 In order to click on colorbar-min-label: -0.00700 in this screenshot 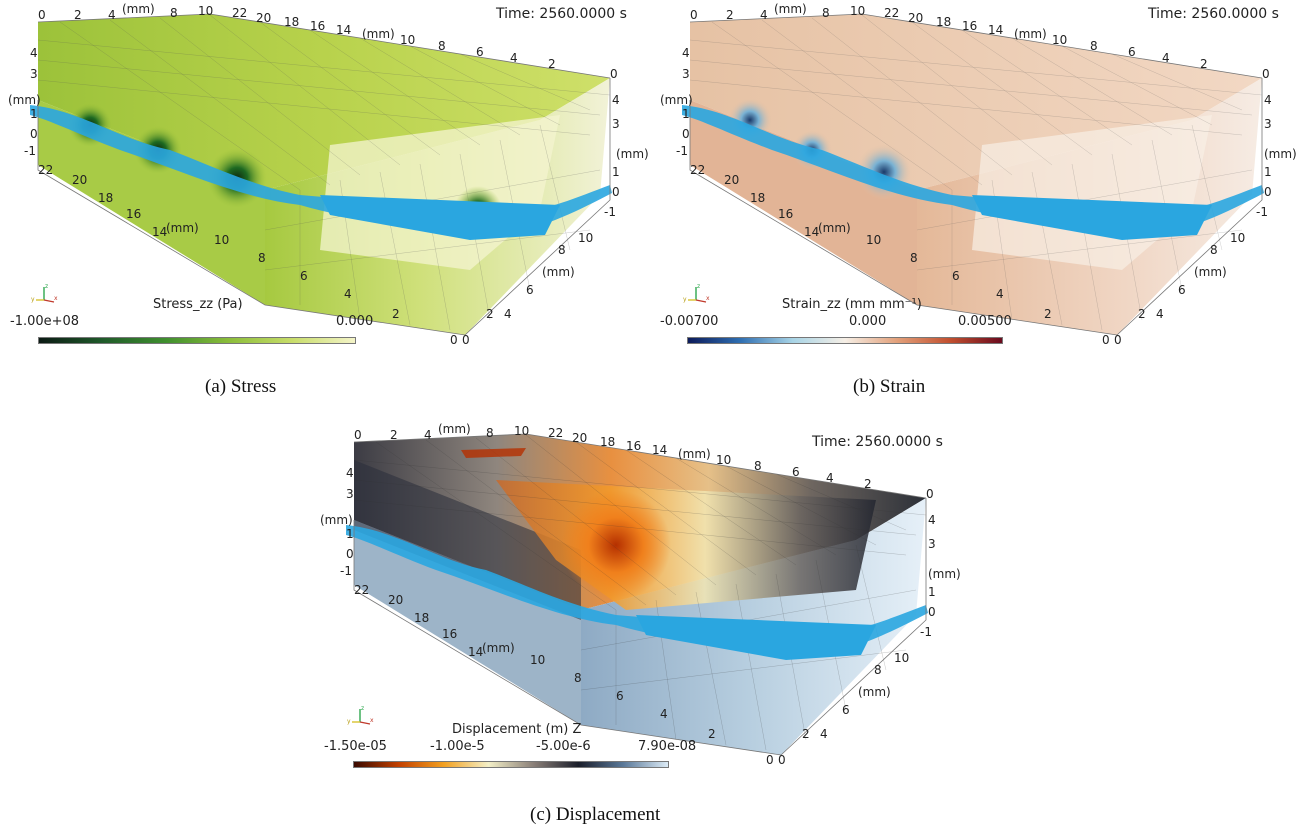, I will do `click(689, 321)`.